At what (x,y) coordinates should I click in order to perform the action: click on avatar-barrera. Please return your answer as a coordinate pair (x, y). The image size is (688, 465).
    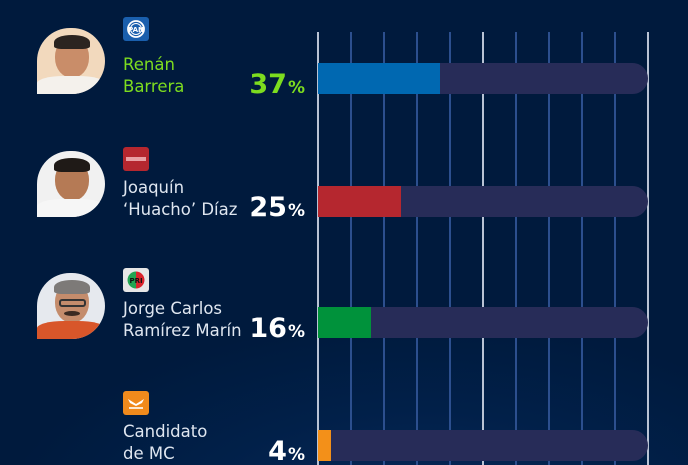
    Looking at the image, I should click on (71, 61).